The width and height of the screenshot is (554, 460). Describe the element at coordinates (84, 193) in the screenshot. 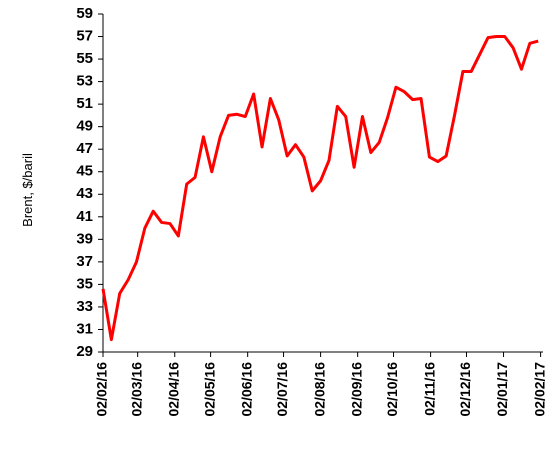

I see `y-tick-label: 43` at that location.